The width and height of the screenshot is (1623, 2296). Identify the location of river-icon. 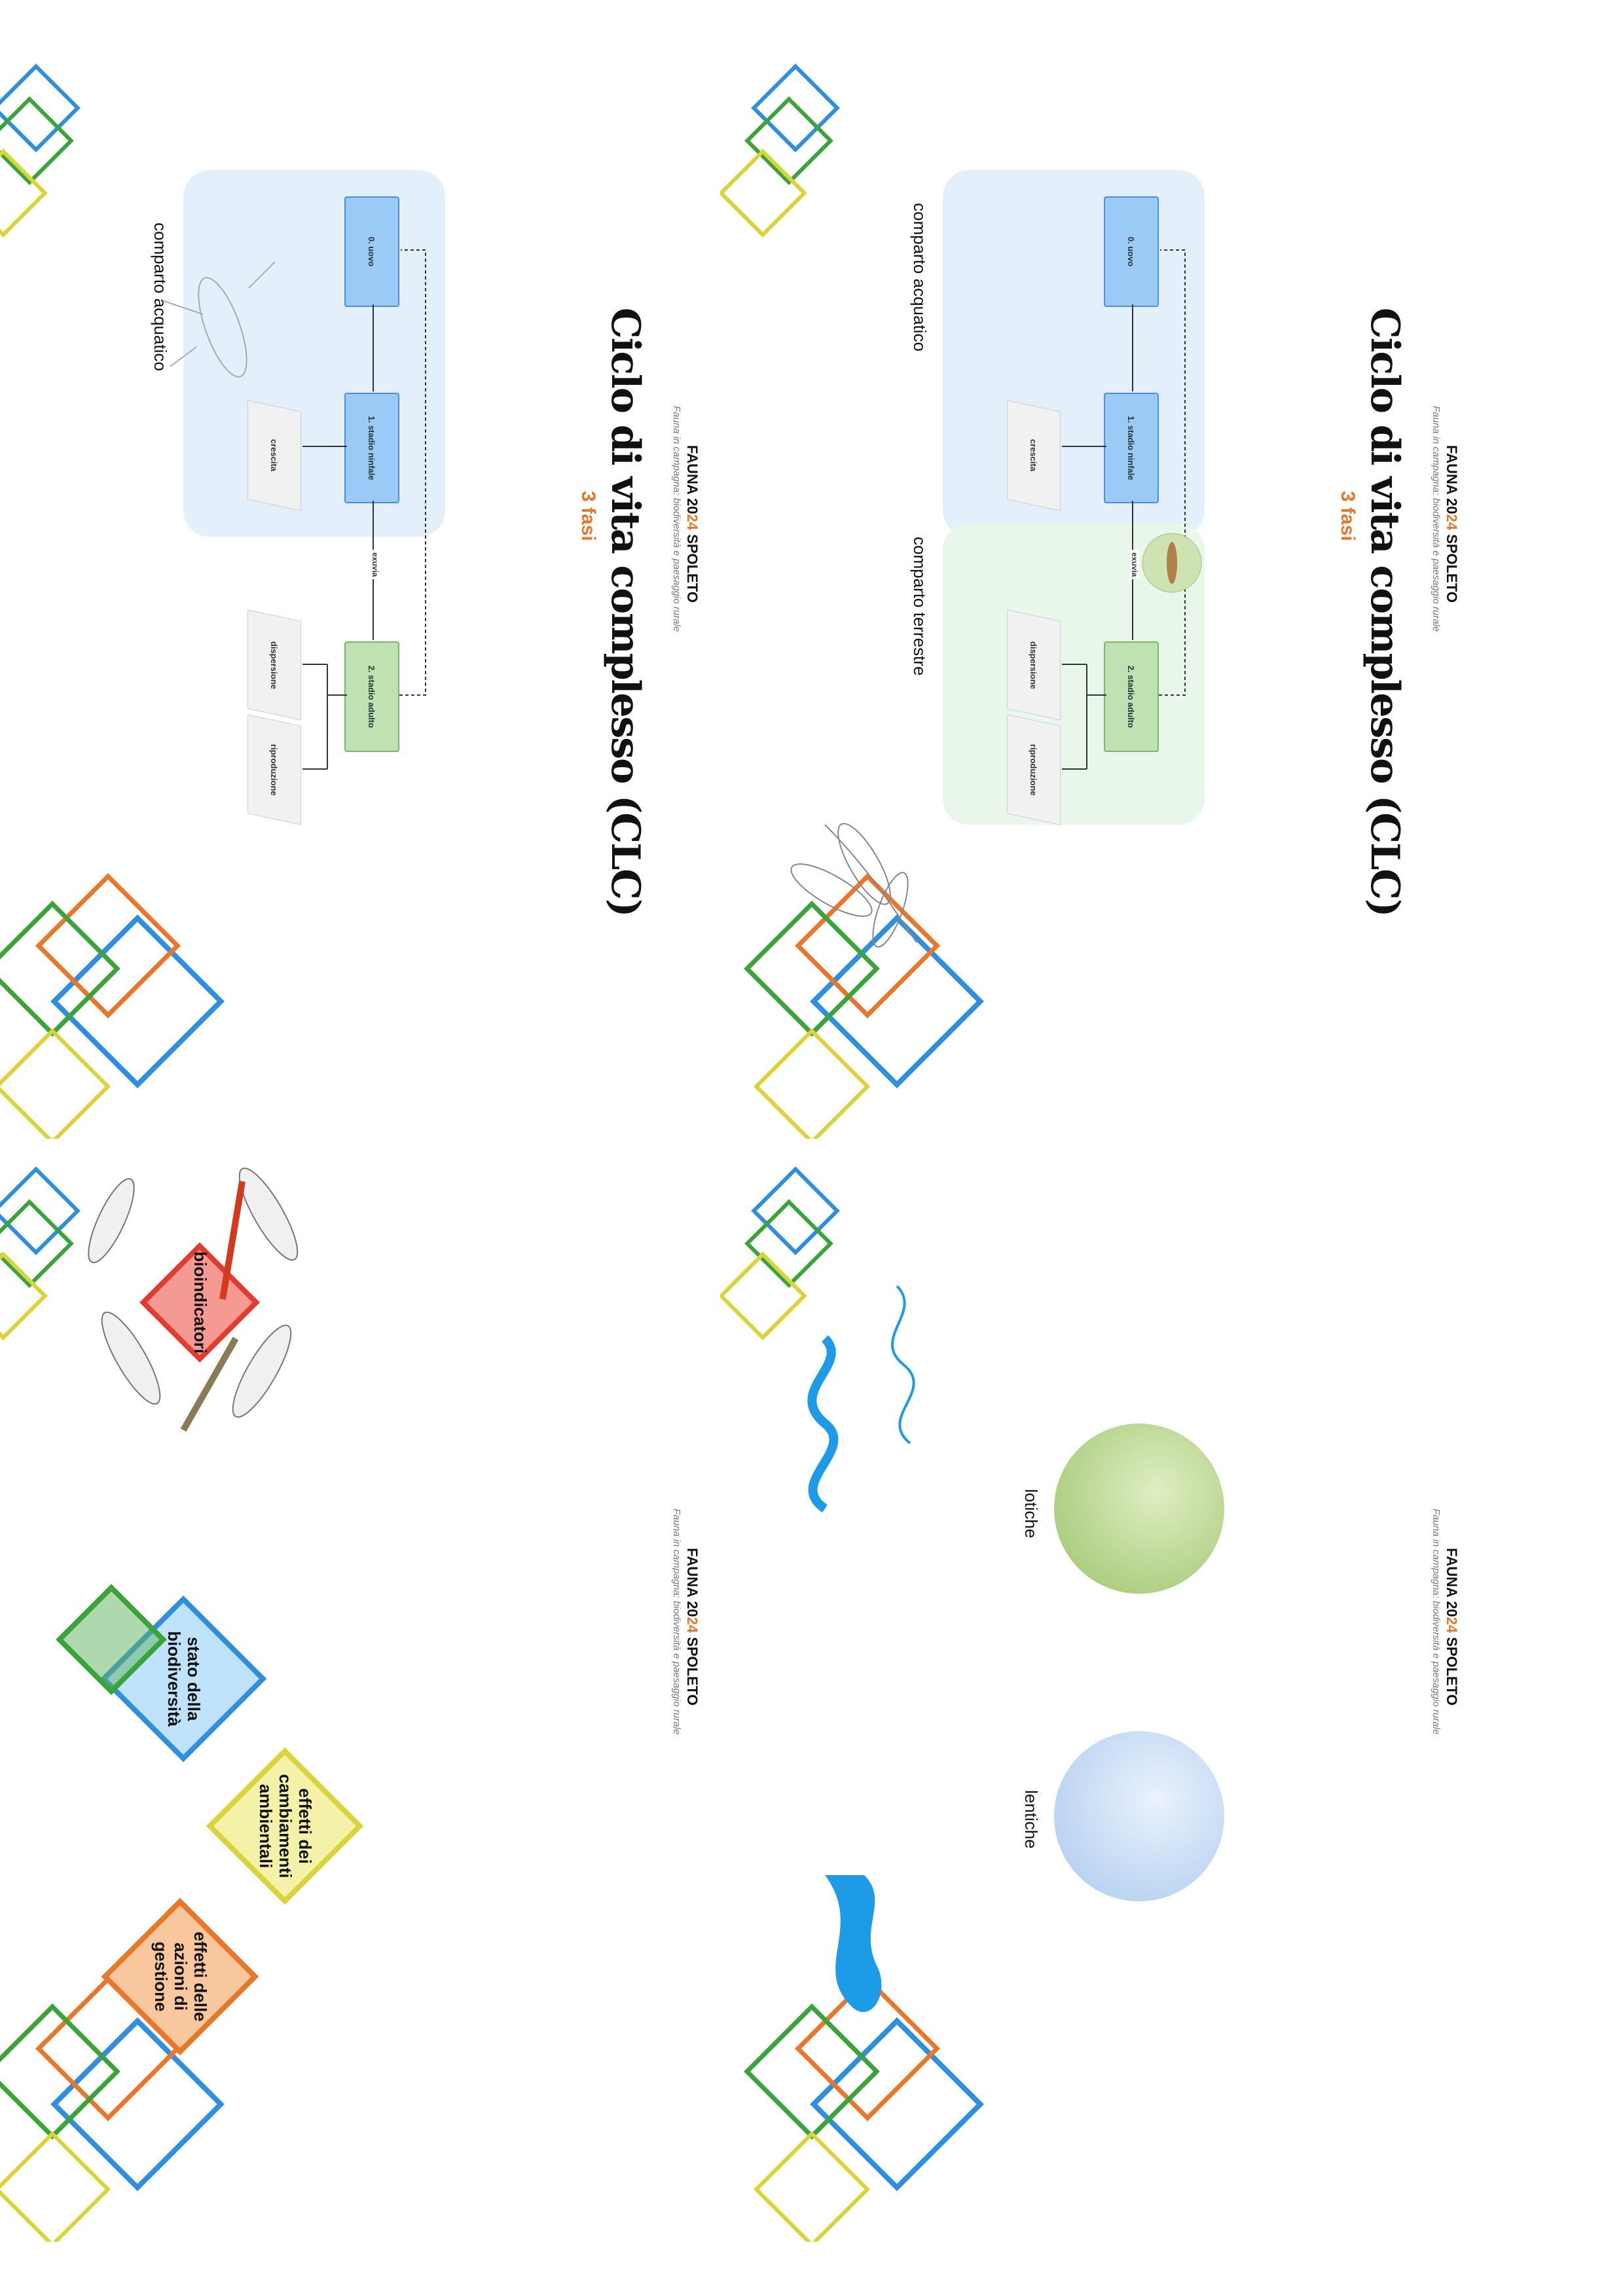
(823, 1424).